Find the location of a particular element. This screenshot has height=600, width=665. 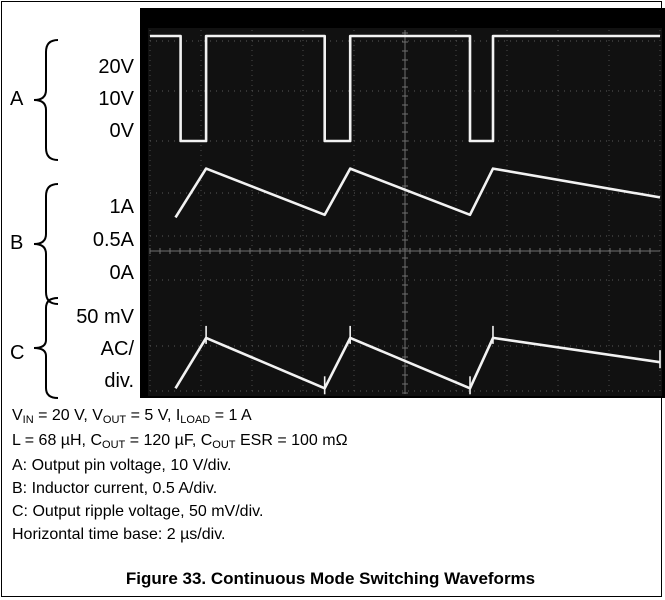

legend-a: A: Output pin voltage, 10 V/div. is located at coordinates (122, 465).